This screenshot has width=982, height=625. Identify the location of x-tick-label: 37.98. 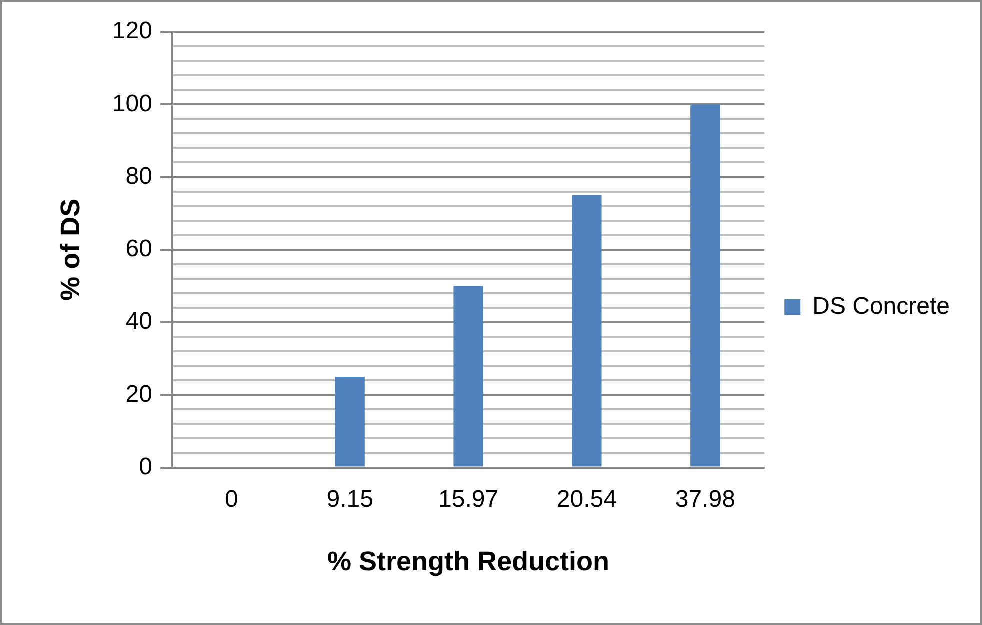
(705, 499).